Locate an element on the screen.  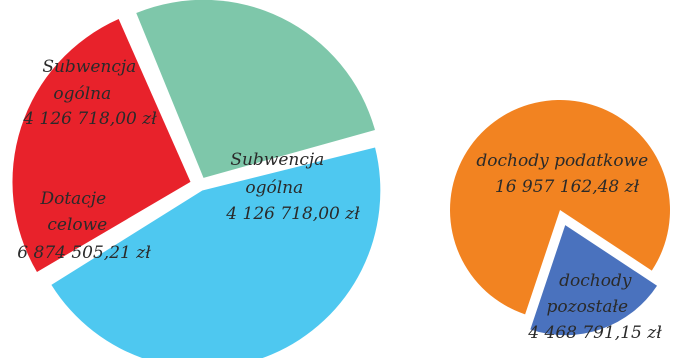
slice-label-subwencja-large: Subwencja ogólna 4 126 718,00 zł is located at coordinates (292, 187).